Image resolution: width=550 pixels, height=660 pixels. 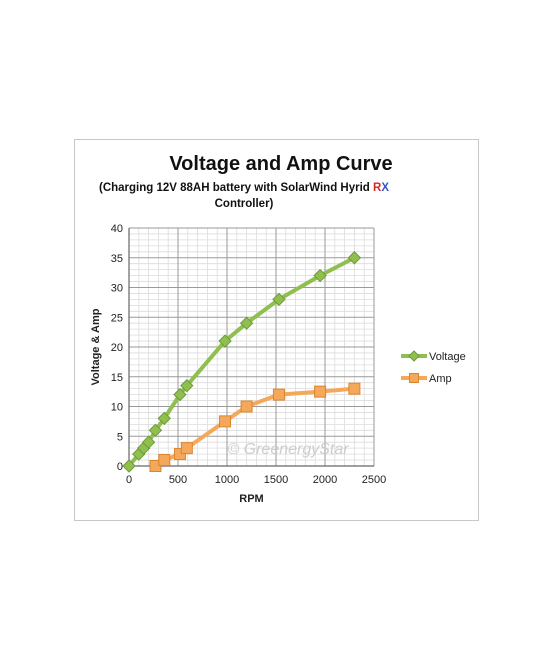 What do you see at coordinates (117, 229) in the screenshot?
I see `y-tick-label: 40` at bounding box center [117, 229].